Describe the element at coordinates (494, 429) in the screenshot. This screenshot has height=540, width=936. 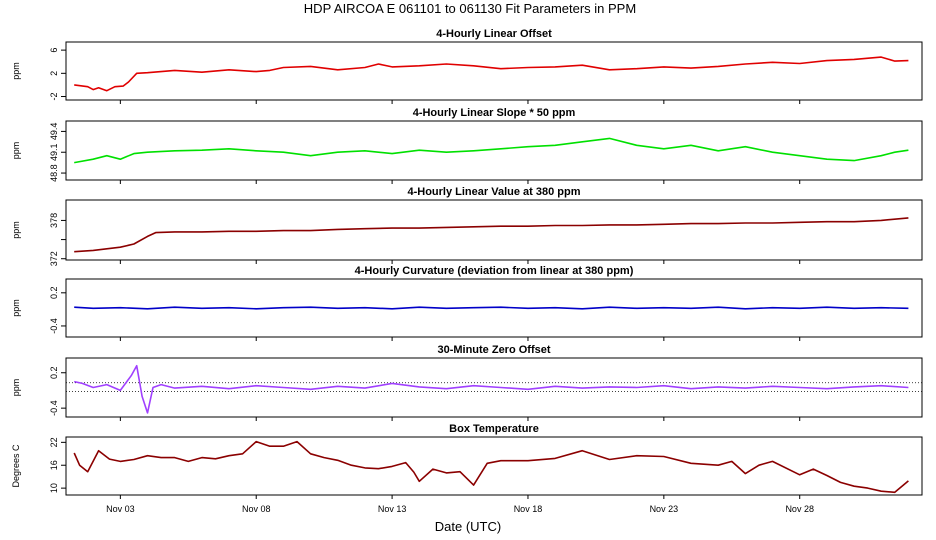
I see `panel-title: Box Temperature` at that location.